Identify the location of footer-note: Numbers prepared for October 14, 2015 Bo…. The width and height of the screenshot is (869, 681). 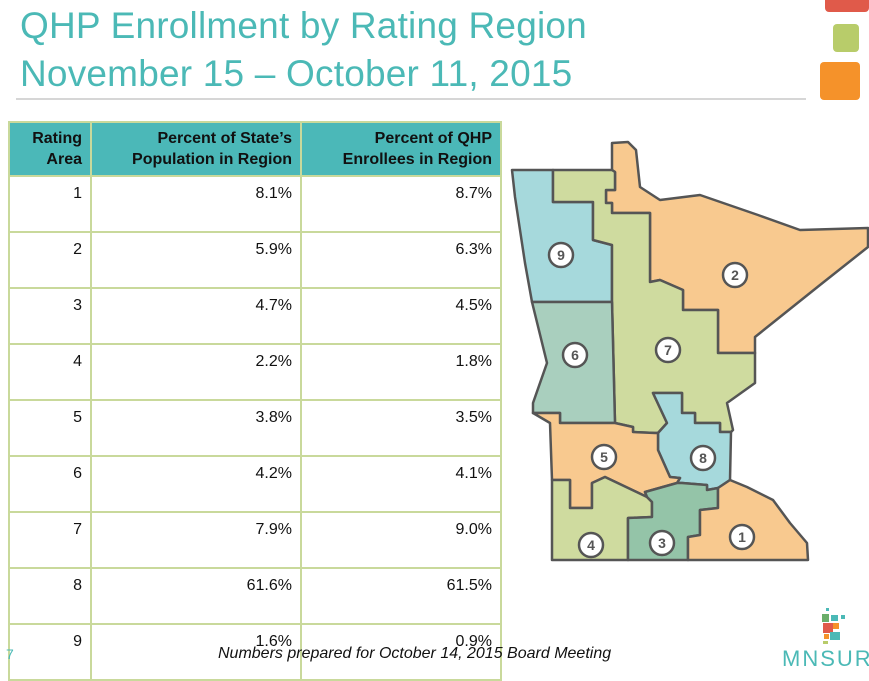
(415, 653).